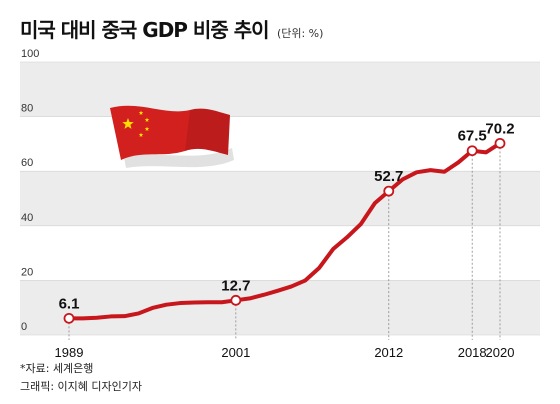  I want to click on title-area: 미국 대비 중국 GDP 비중 추이 (단위: %), so click(171, 28).